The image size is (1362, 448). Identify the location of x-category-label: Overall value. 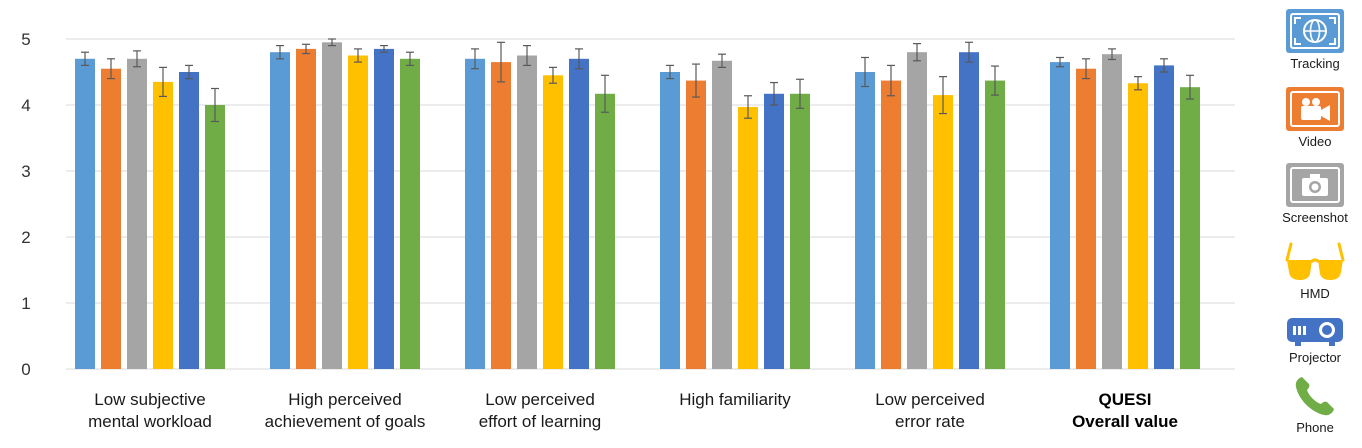
(1125, 421).